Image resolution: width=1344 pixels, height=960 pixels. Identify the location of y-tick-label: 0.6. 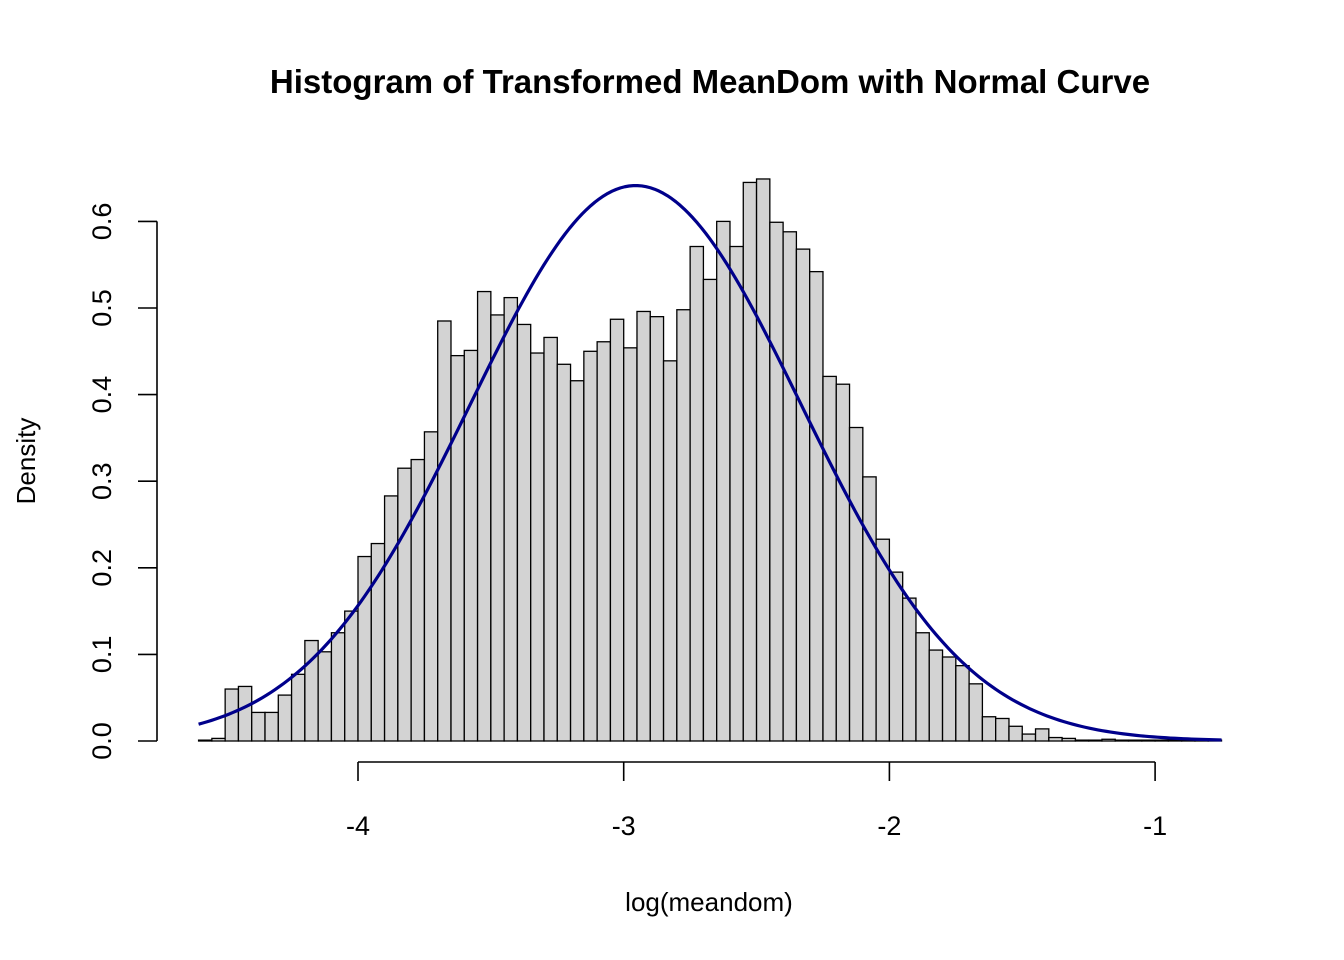
(102, 222).